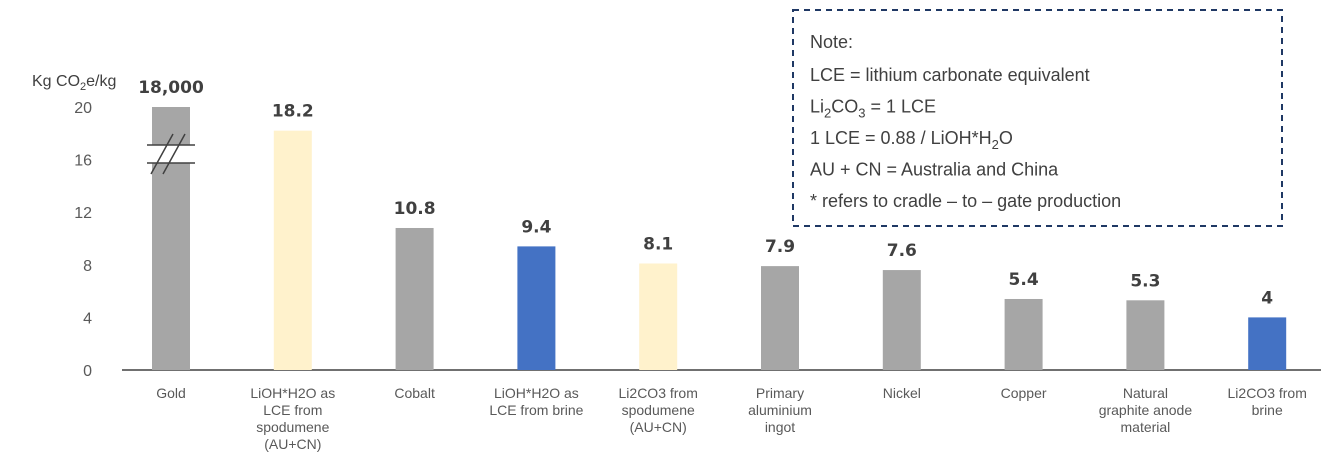 This screenshot has height=467, width=1321. What do you see at coordinates (171, 154) in the screenshot?
I see `axis-break-mark` at bounding box center [171, 154].